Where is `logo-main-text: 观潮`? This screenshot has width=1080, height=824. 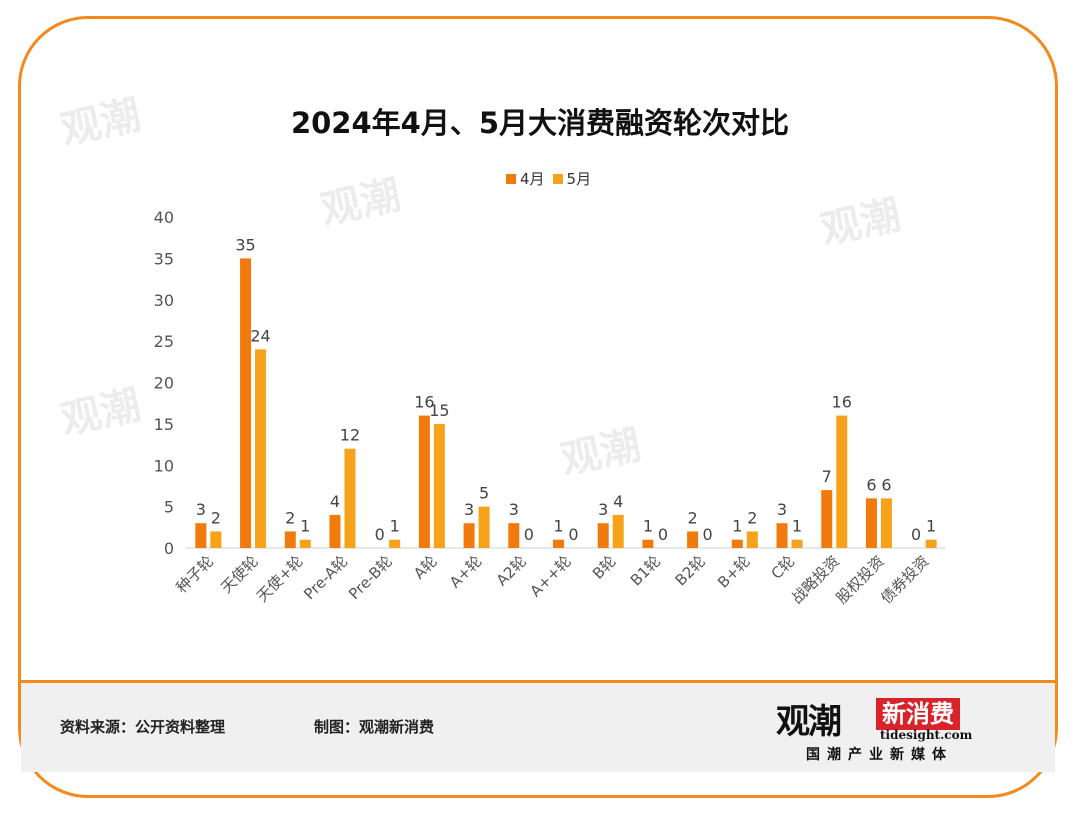
logo-main-text: 观潮 is located at coordinates (809, 722).